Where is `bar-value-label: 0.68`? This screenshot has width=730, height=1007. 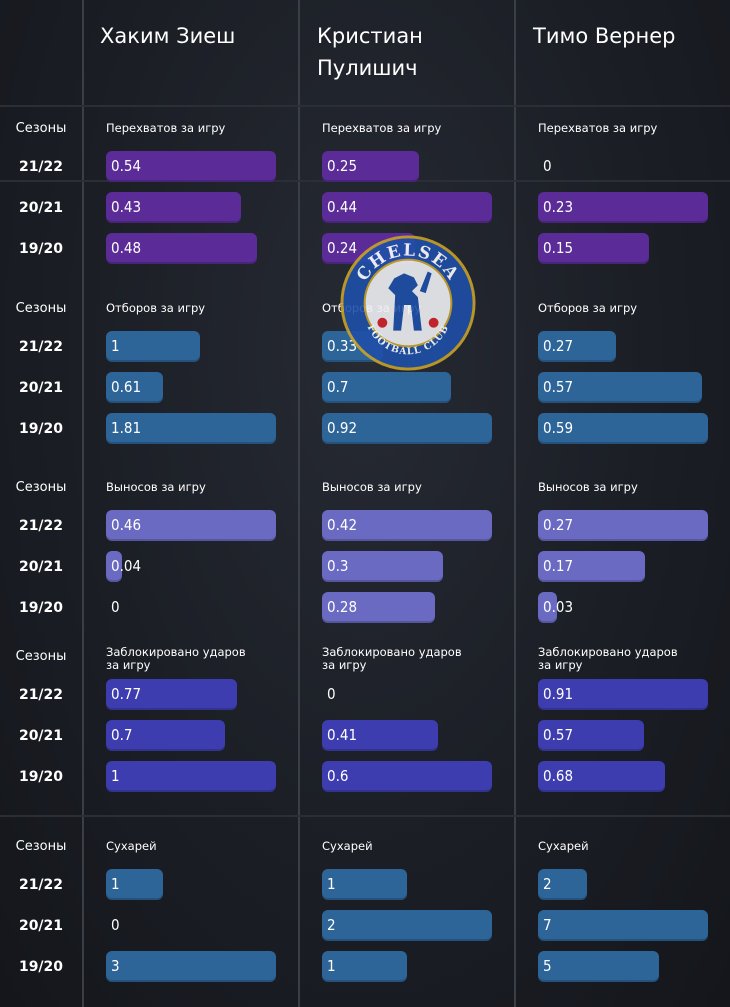 bar-value-label: 0.68 is located at coordinates (558, 776).